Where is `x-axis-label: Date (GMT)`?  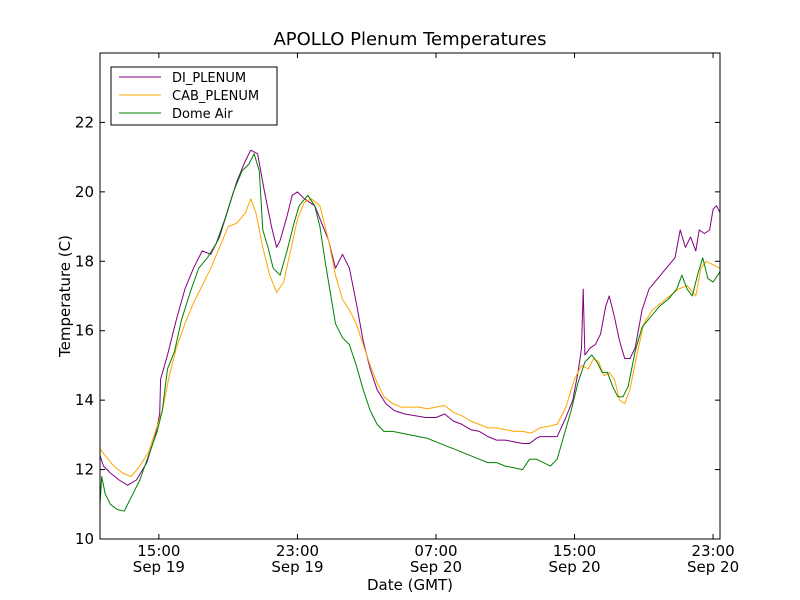
x-axis-label: Date (GMT) is located at coordinates (410, 585).